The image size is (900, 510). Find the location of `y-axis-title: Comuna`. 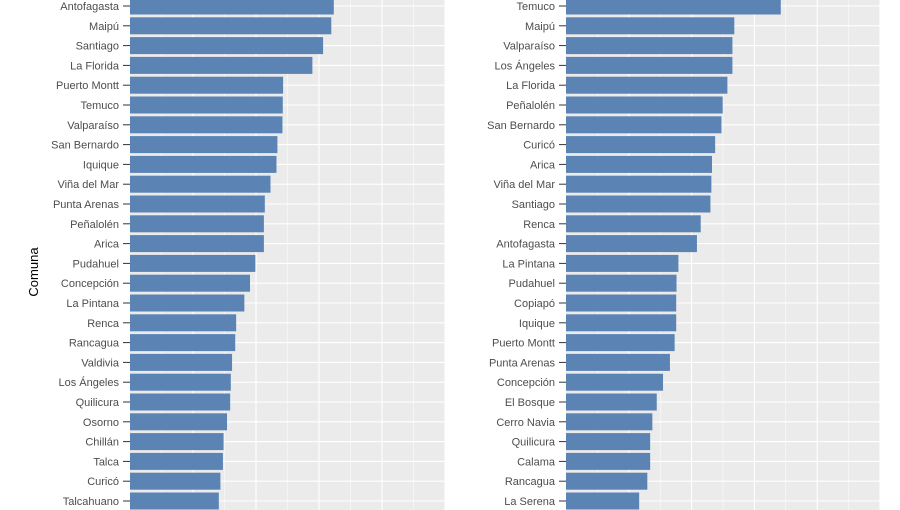

y-axis-title: Comuna is located at coordinates (33, 272).